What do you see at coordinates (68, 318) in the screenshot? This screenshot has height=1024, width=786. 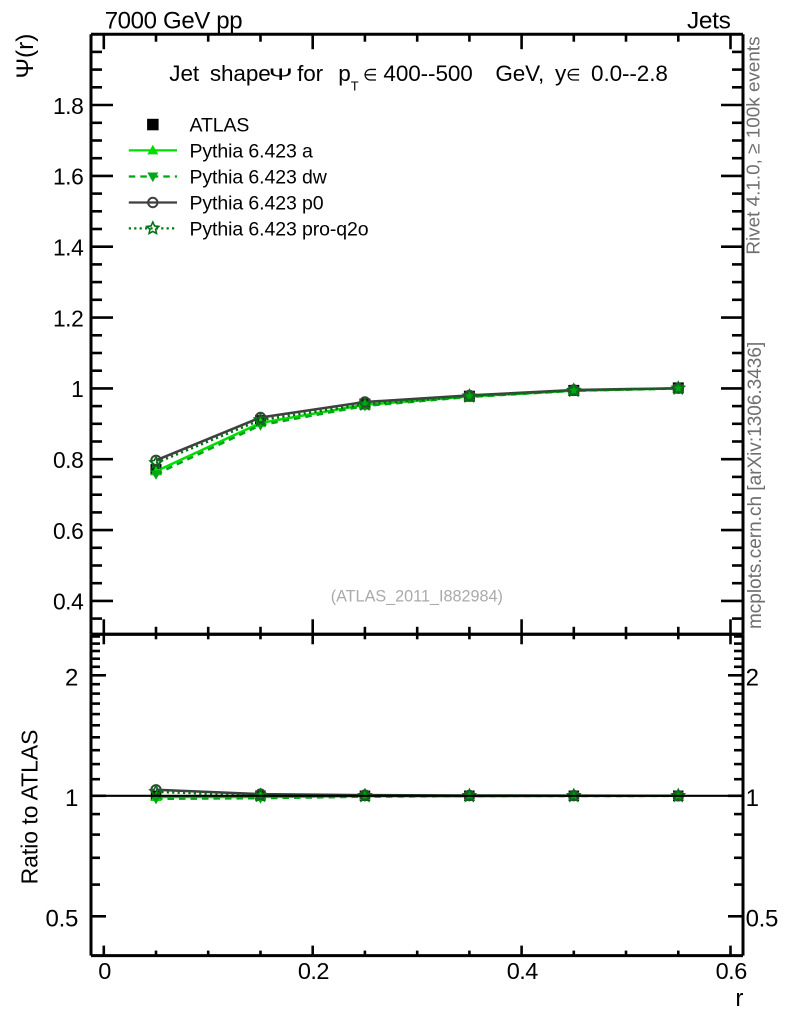 I see `svg-text: 1.2` at bounding box center [68, 318].